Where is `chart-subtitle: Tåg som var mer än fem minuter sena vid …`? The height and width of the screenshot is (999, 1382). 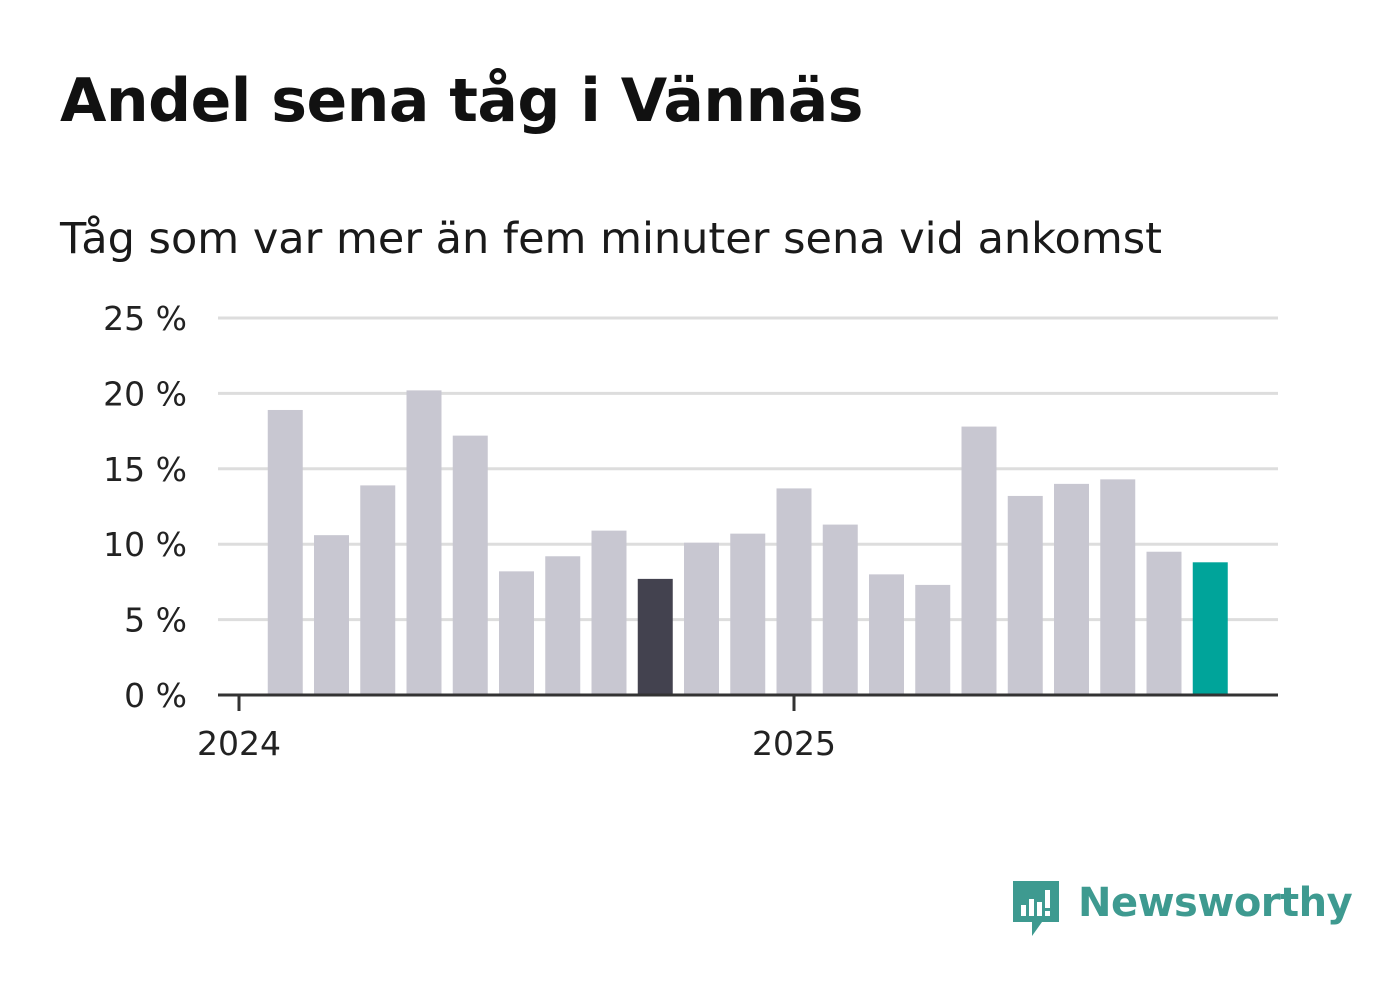 chart-subtitle: Tåg som var mer än fem minuter sena vid … is located at coordinates (611, 239).